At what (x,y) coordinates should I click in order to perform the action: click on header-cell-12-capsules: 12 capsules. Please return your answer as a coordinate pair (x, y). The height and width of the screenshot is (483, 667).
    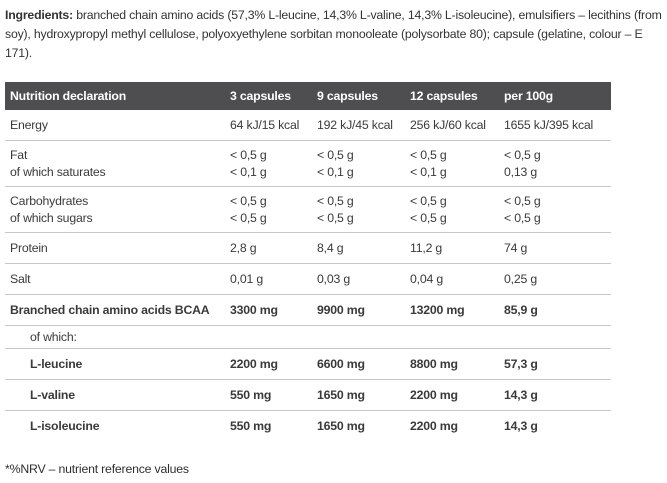
    Looking at the image, I should click on (444, 96).